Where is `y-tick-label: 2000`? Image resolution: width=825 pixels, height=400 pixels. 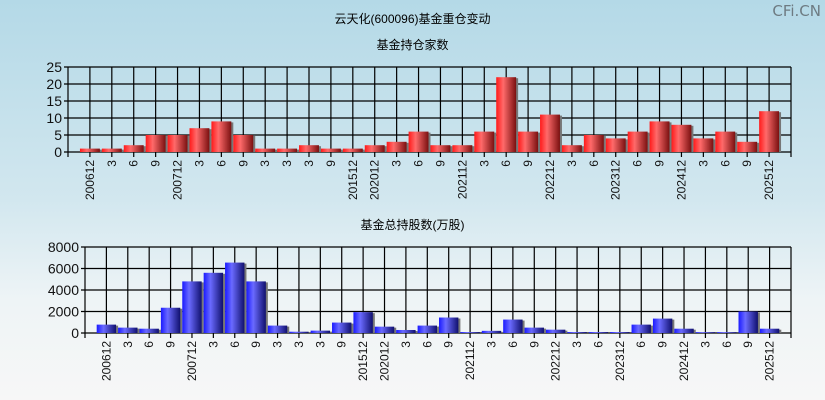 y-tick-label: 2000 is located at coordinates (63, 312).